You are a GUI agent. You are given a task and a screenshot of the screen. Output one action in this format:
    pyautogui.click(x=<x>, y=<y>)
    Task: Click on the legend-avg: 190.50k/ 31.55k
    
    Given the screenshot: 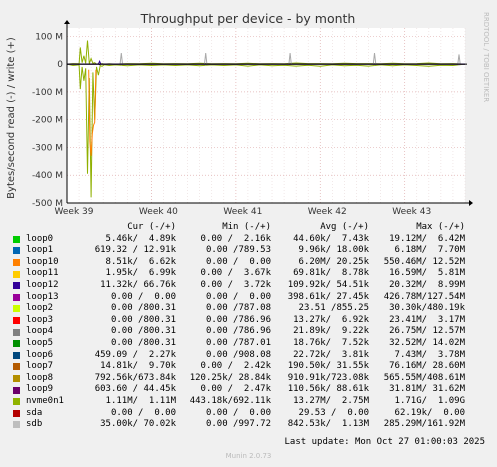 What is the action you would take?
    pyautogui.click(x=328, y=366)
    